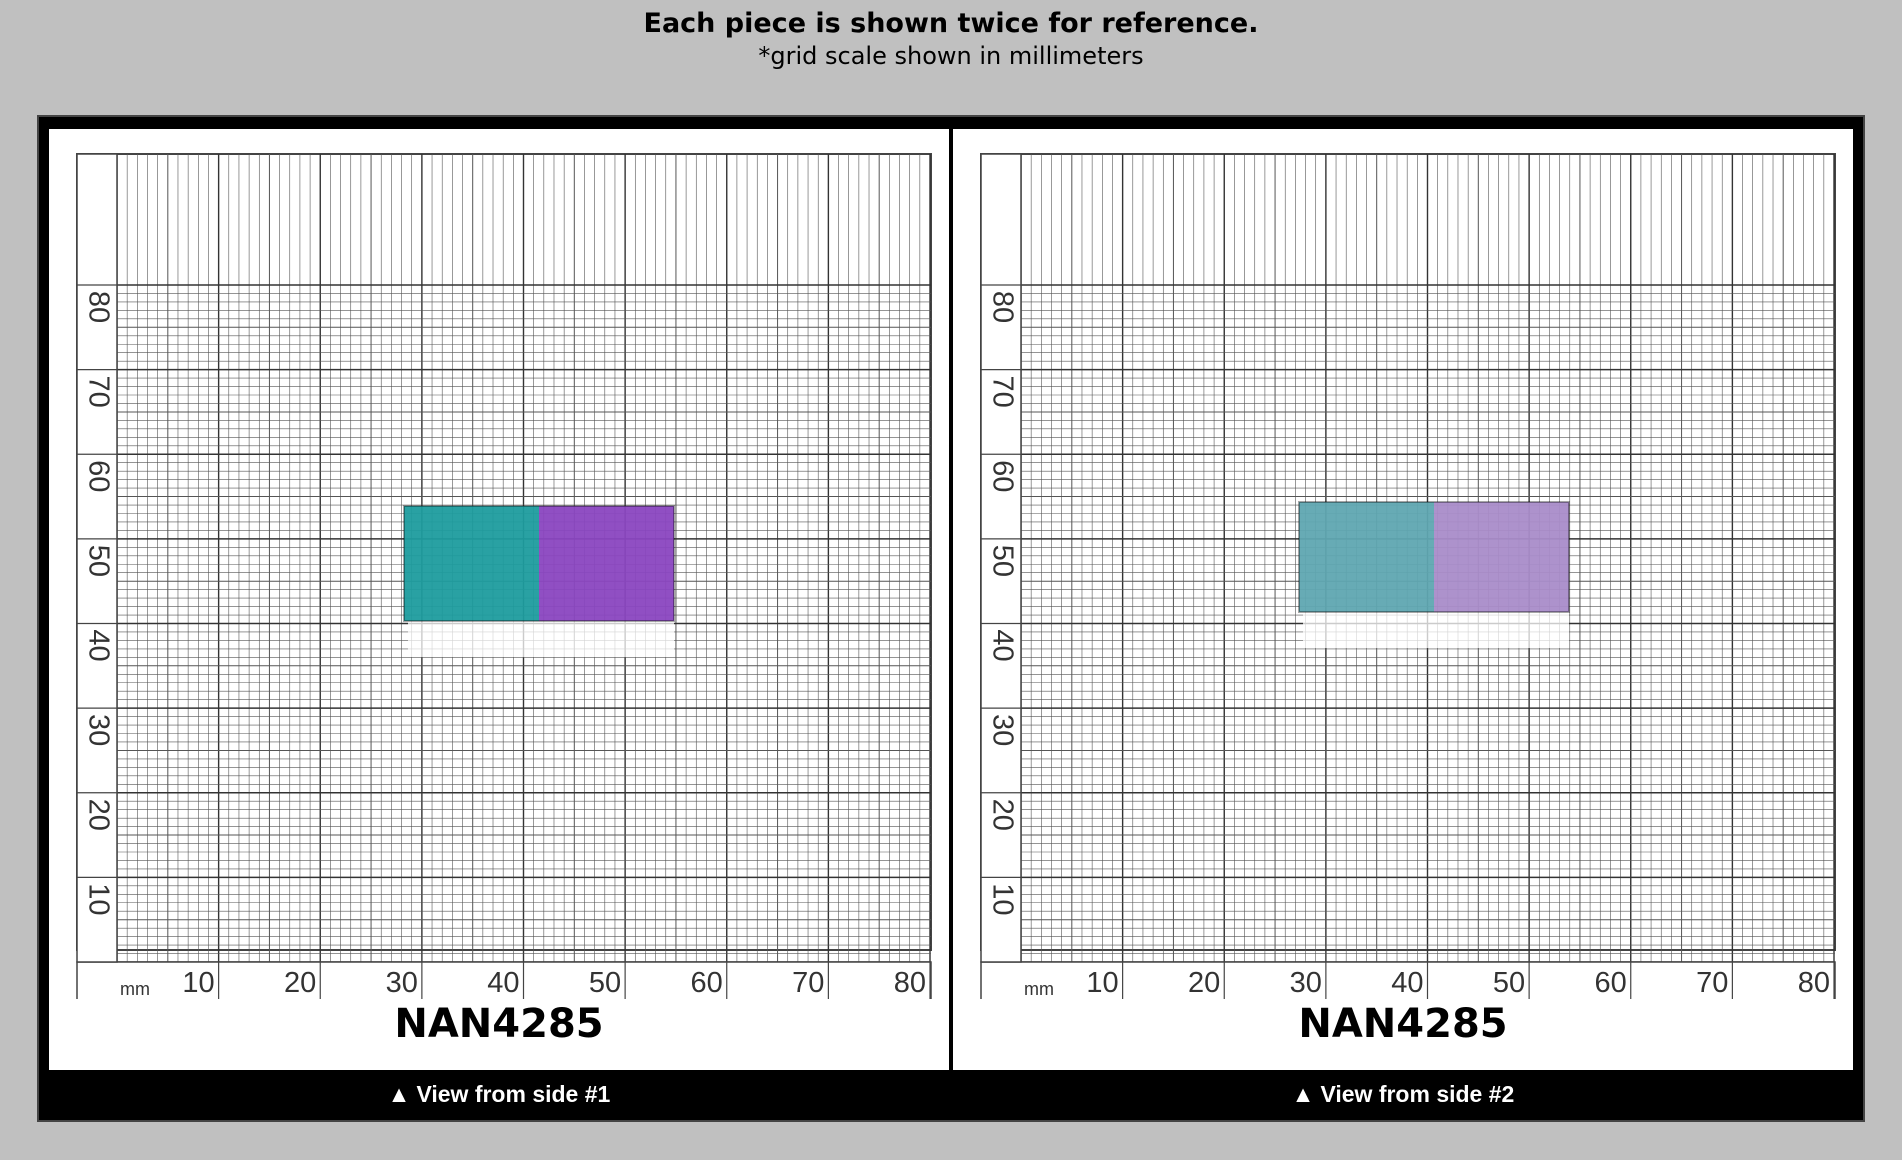  I want to click on caption-side-2: ▲ View from side #2, so click(1403, 1094).